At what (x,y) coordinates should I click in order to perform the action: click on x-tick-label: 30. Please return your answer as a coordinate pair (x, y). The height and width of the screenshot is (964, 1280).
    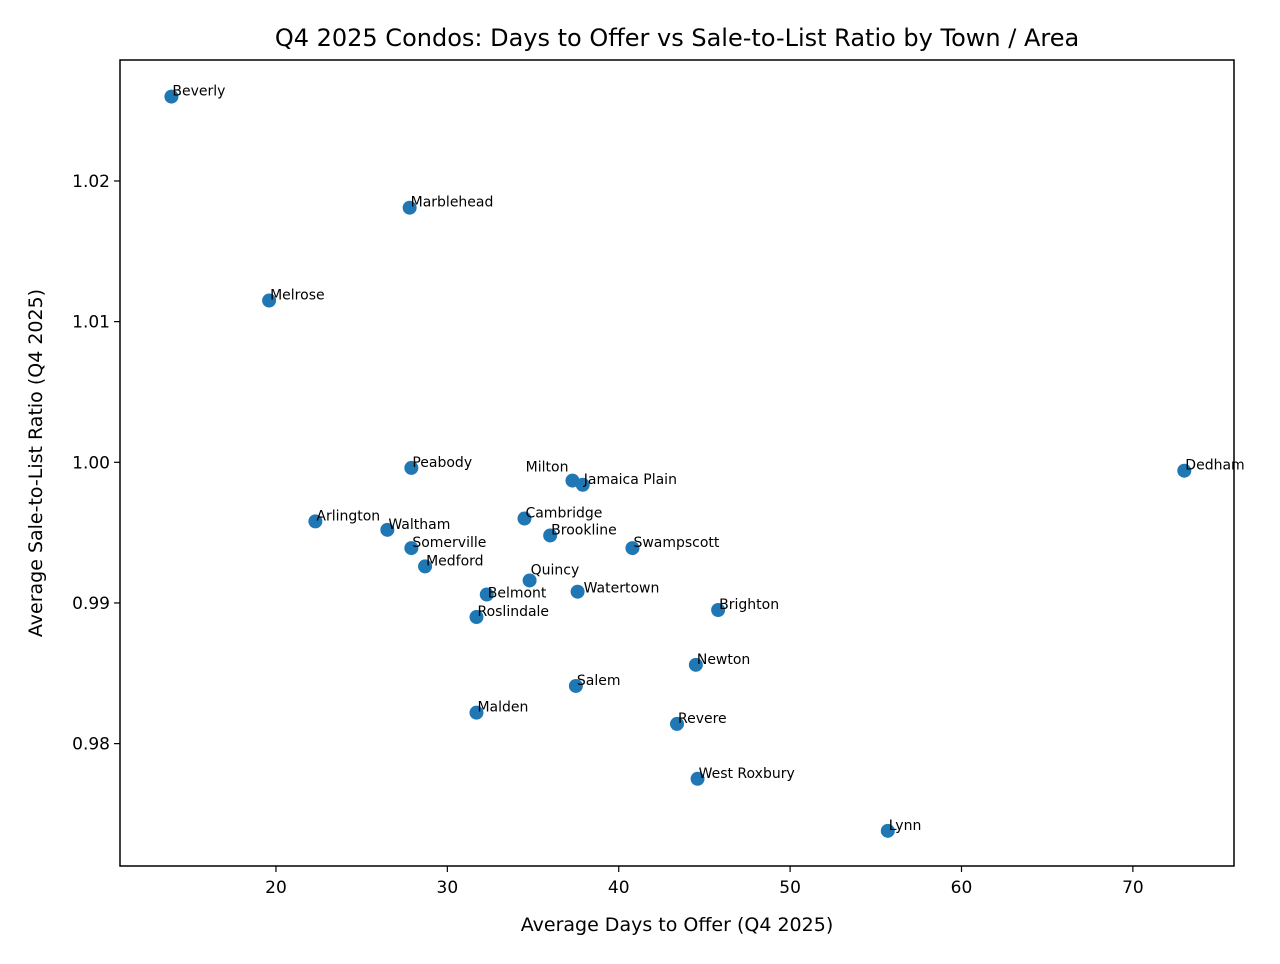
    Looking at the image, I should click on (448, 888).